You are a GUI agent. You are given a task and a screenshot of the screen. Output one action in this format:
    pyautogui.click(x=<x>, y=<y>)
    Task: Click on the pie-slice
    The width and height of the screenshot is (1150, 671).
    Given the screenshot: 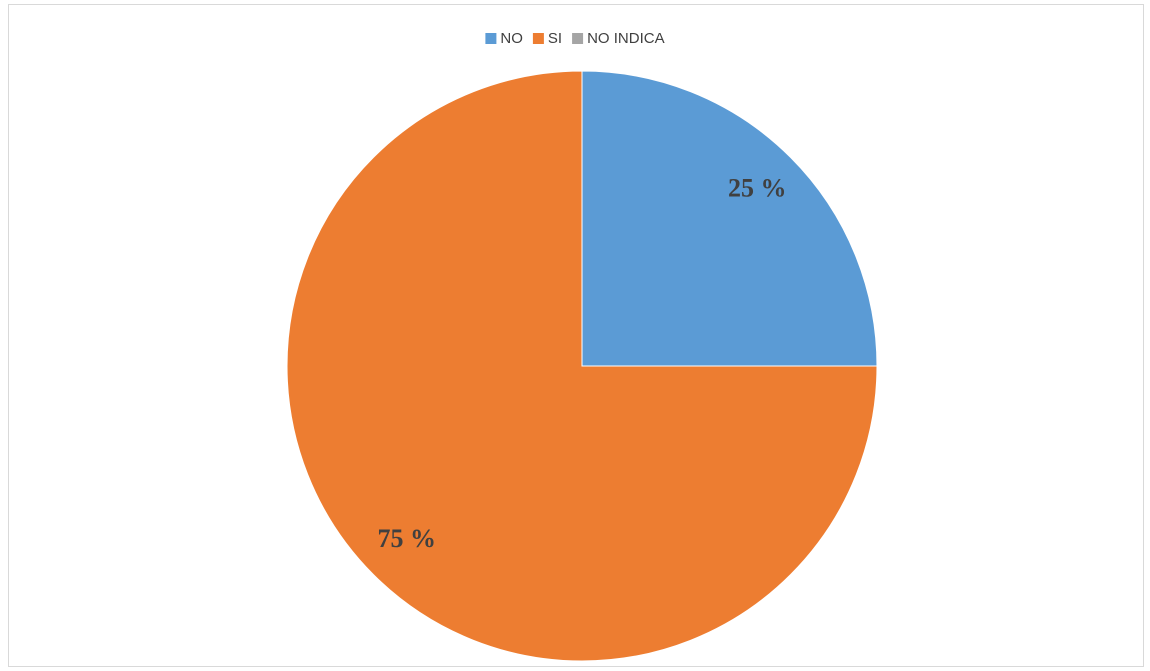 What is the action you would take?
    pyautogui.click(x=729, y=218)
    